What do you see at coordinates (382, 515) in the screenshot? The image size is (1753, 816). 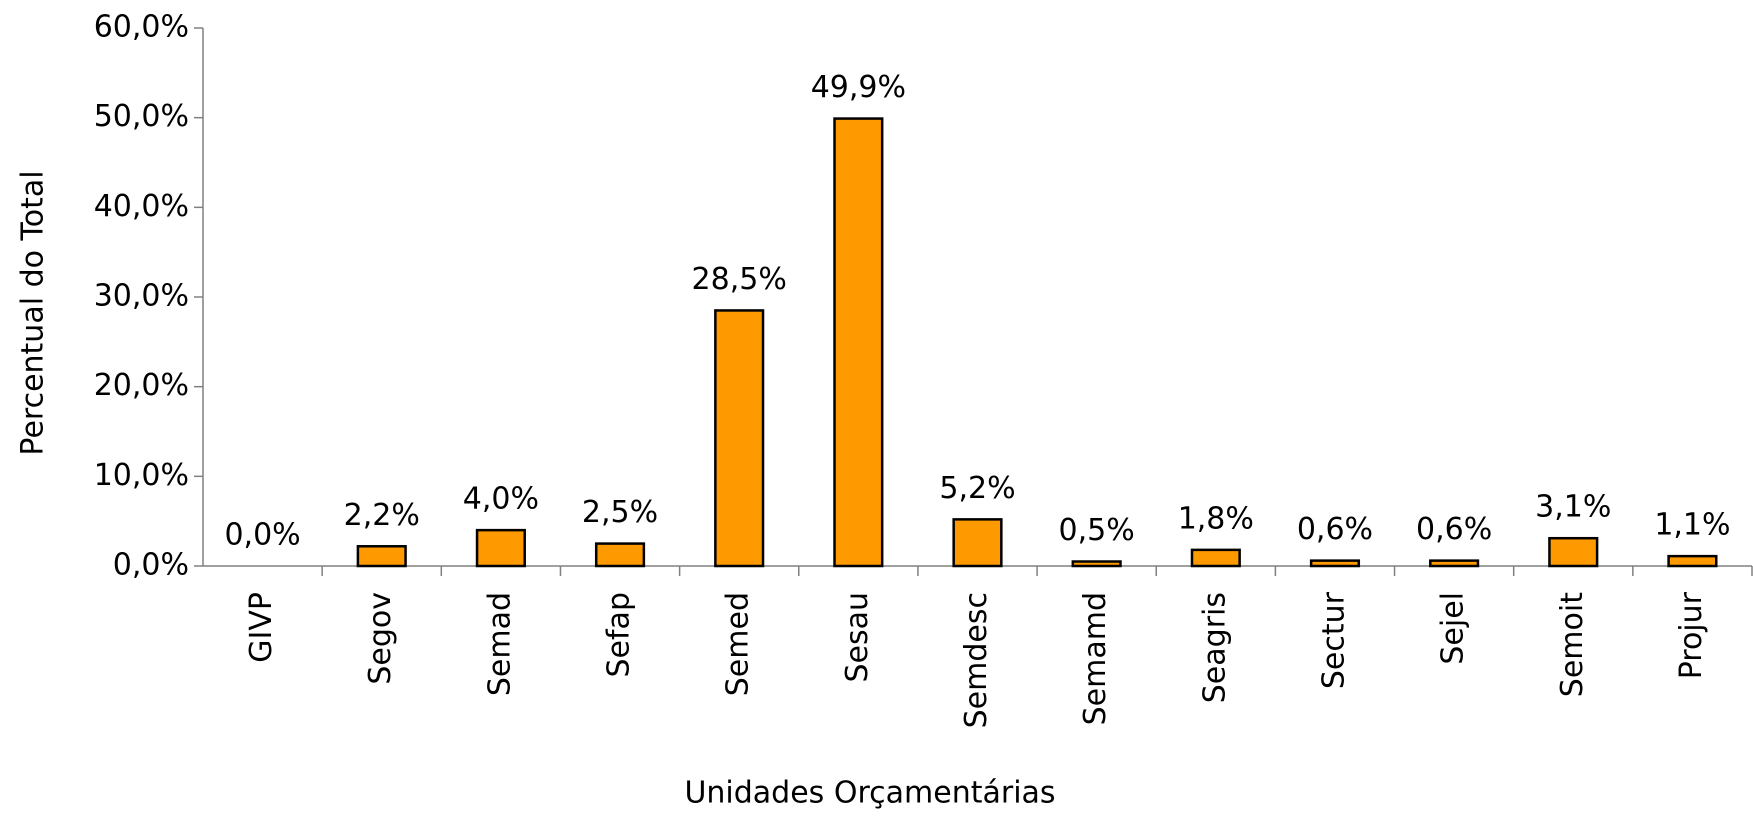 I see `data-label: 2,2%` at bounding box center [382, 515].